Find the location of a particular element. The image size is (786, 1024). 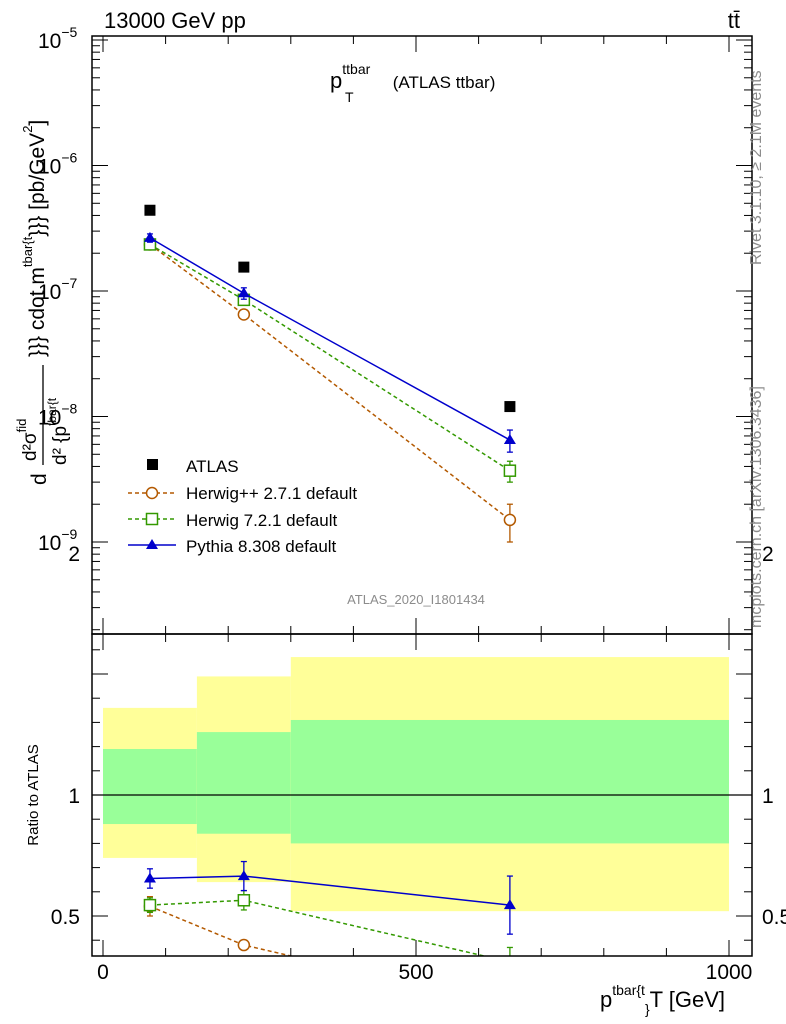

ratio-y-tick-label-right: 2 is located at coordinates (768, 554).